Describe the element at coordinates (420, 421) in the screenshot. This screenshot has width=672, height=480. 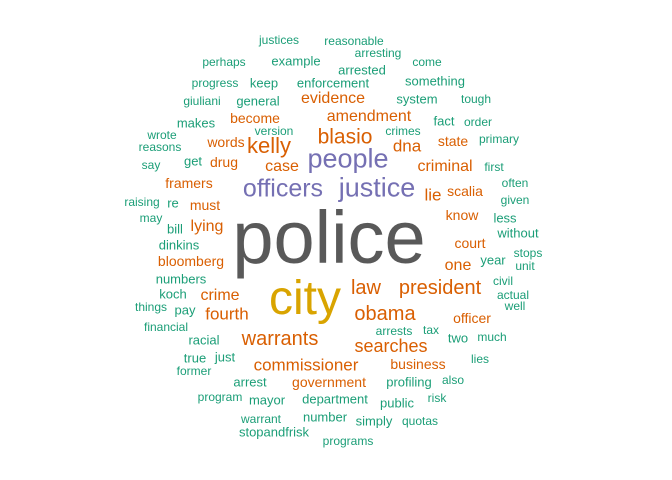
I see `word-quotas: quotas` at that location.